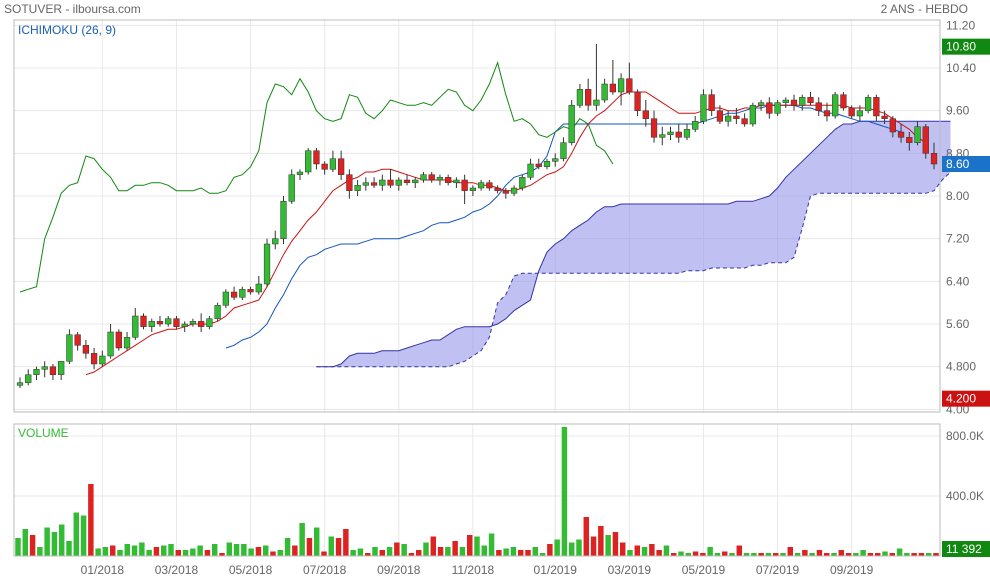 The height and width of the screenshot is (580, 990). I want to click on price-tick-label: 5.60, so click(958, 324).